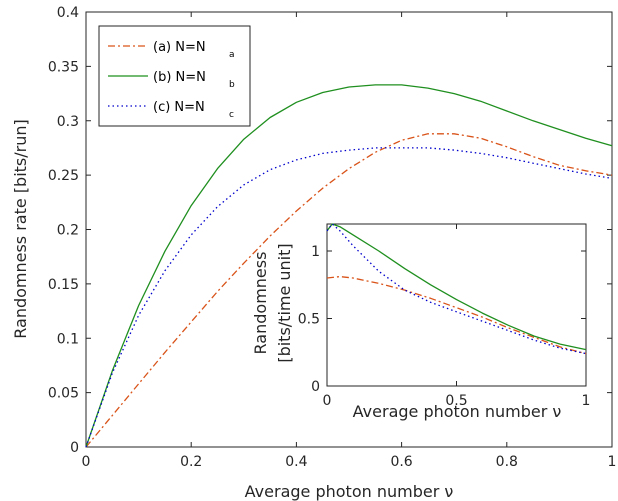 Image resolution: width=618 pixels, height=501 pixels. Describe the element at coordinates (179, 107) in the screenshot. I see `legend-label-c: (c) N=N` at that location.